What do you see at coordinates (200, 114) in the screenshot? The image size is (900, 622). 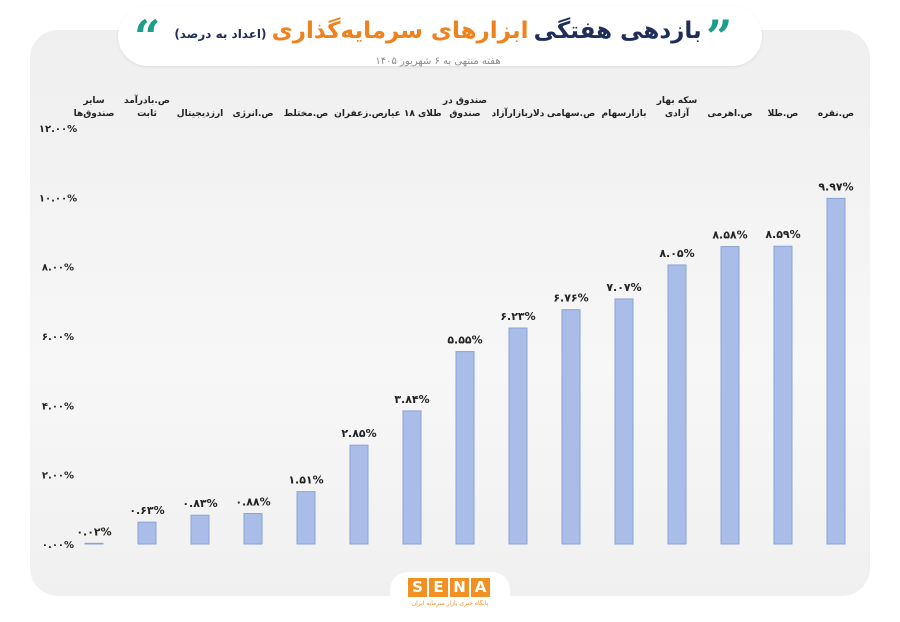 I see `category-label: ارزدیجیتال` at bounding box center [200, 114].